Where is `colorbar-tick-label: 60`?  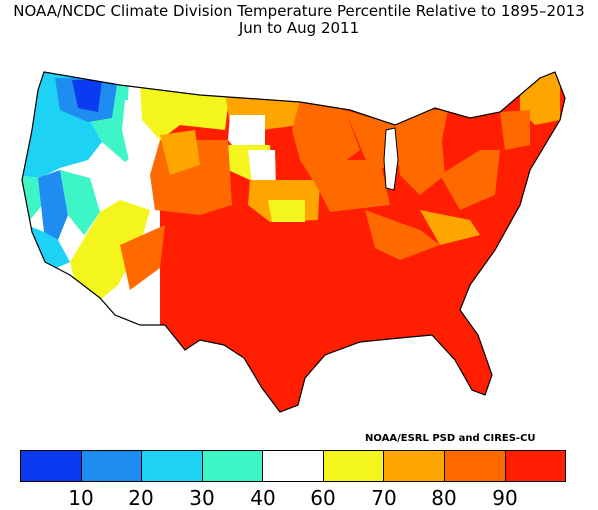 colorbar-tick-label: 60 is located at coordinates (323, 498).